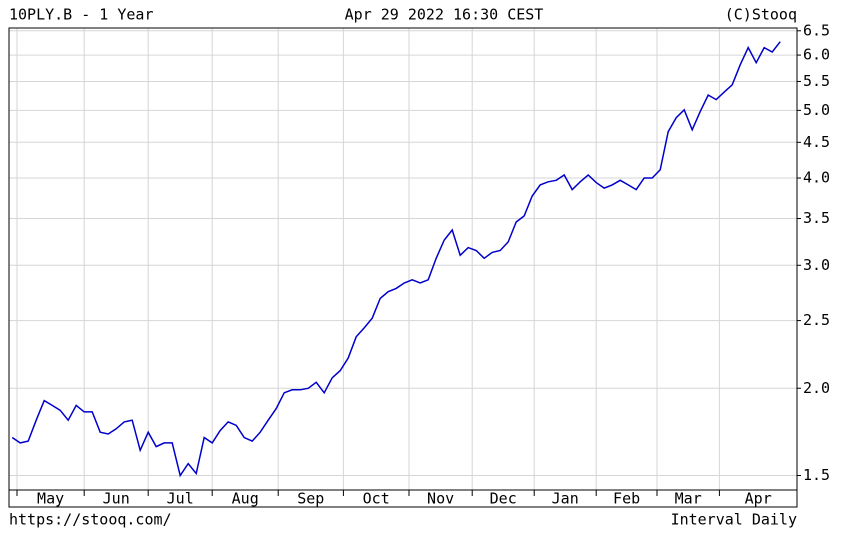  I want to click on y-tick-label: 2.0, so click(816, 388).